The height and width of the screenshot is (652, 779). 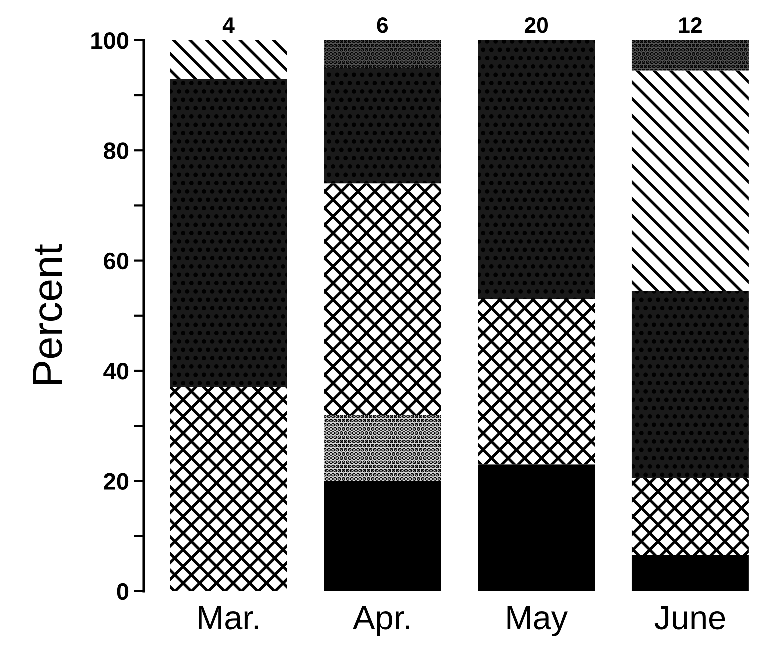 What do you see at coordinates (47, 314) in the screenshot?
I see `y-axis-title: Percent` at bounding box center [47, 314].